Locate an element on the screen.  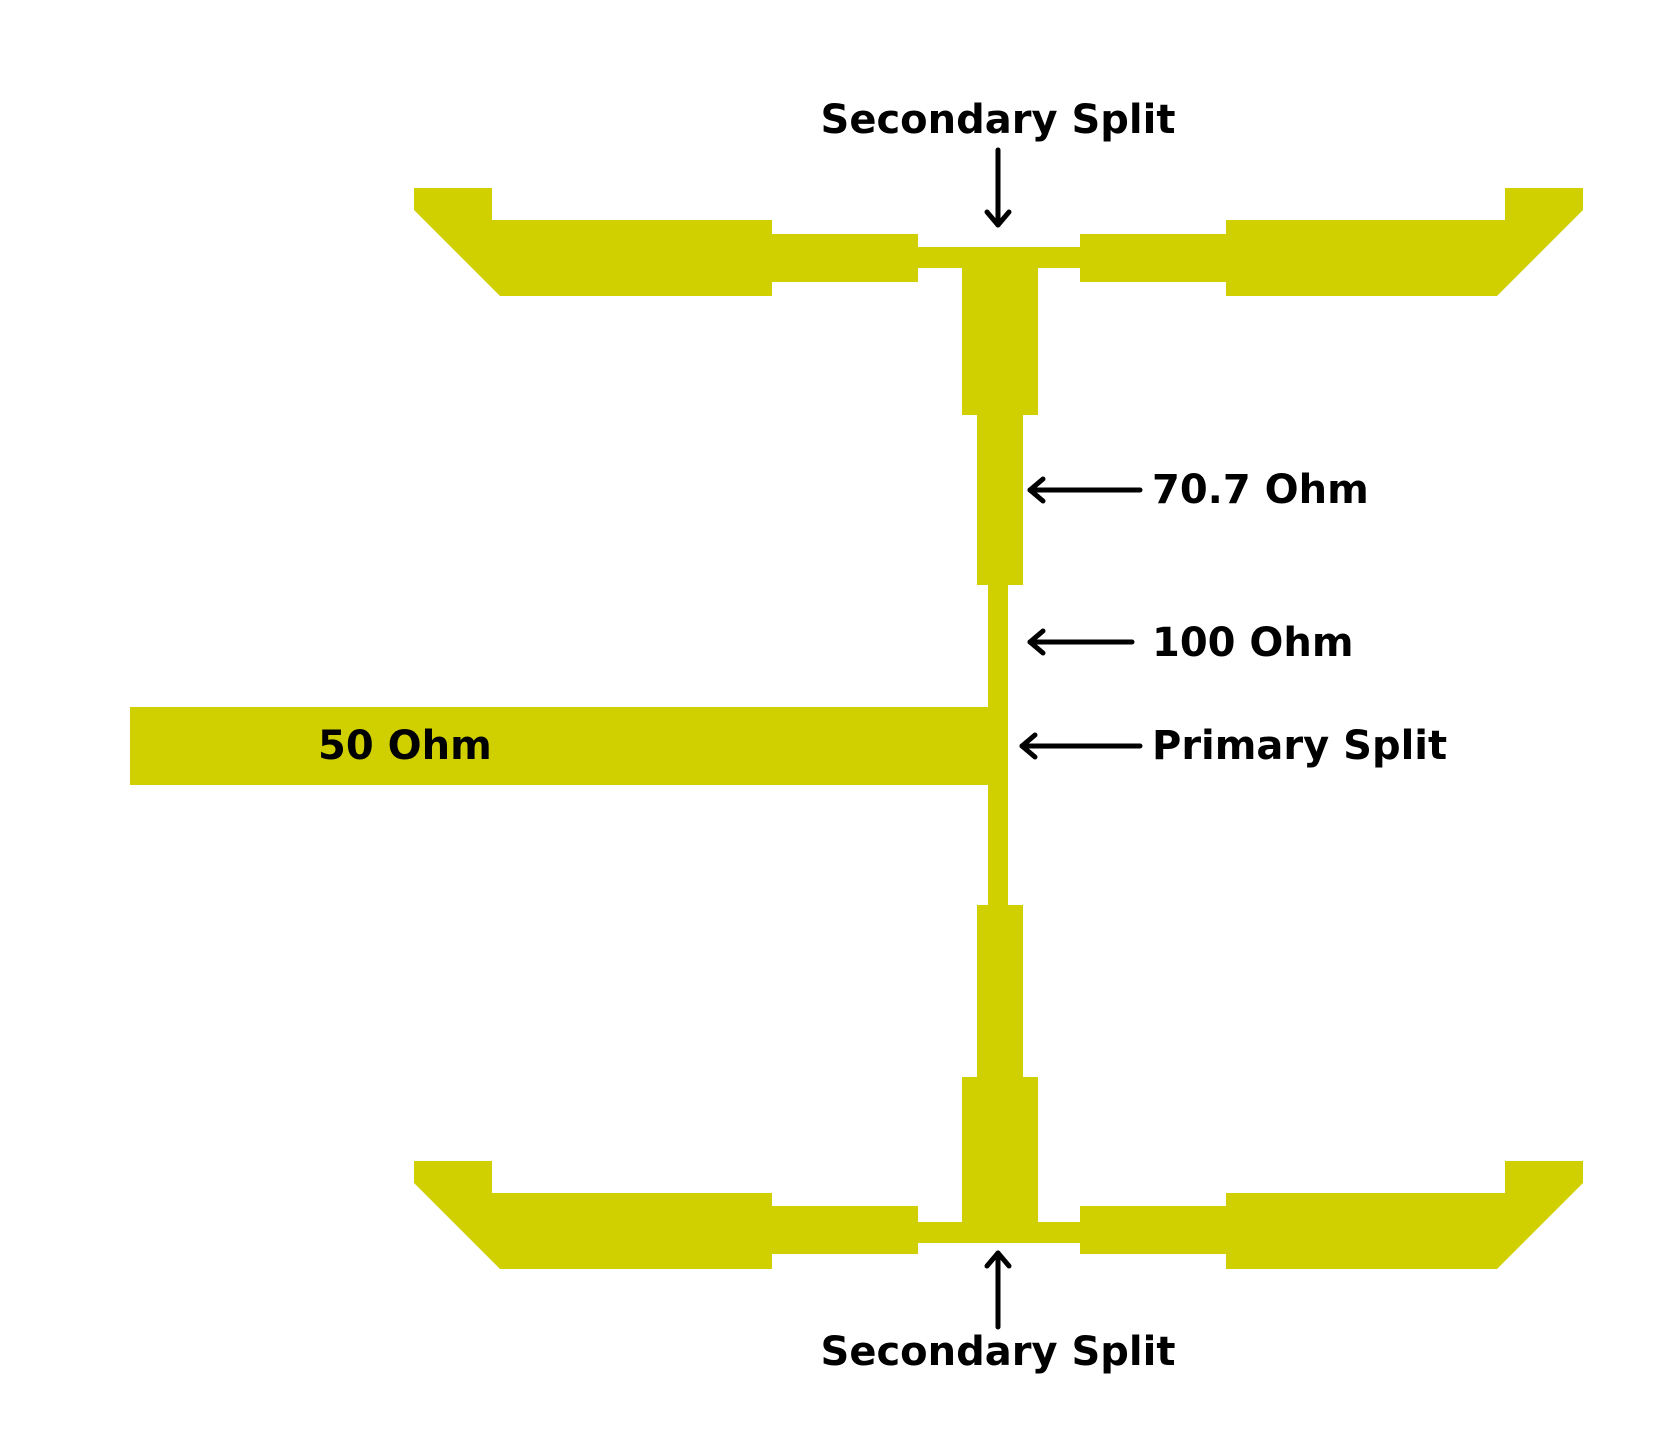
arrow-left-icon-primary is located at coordinates (1081, 746).